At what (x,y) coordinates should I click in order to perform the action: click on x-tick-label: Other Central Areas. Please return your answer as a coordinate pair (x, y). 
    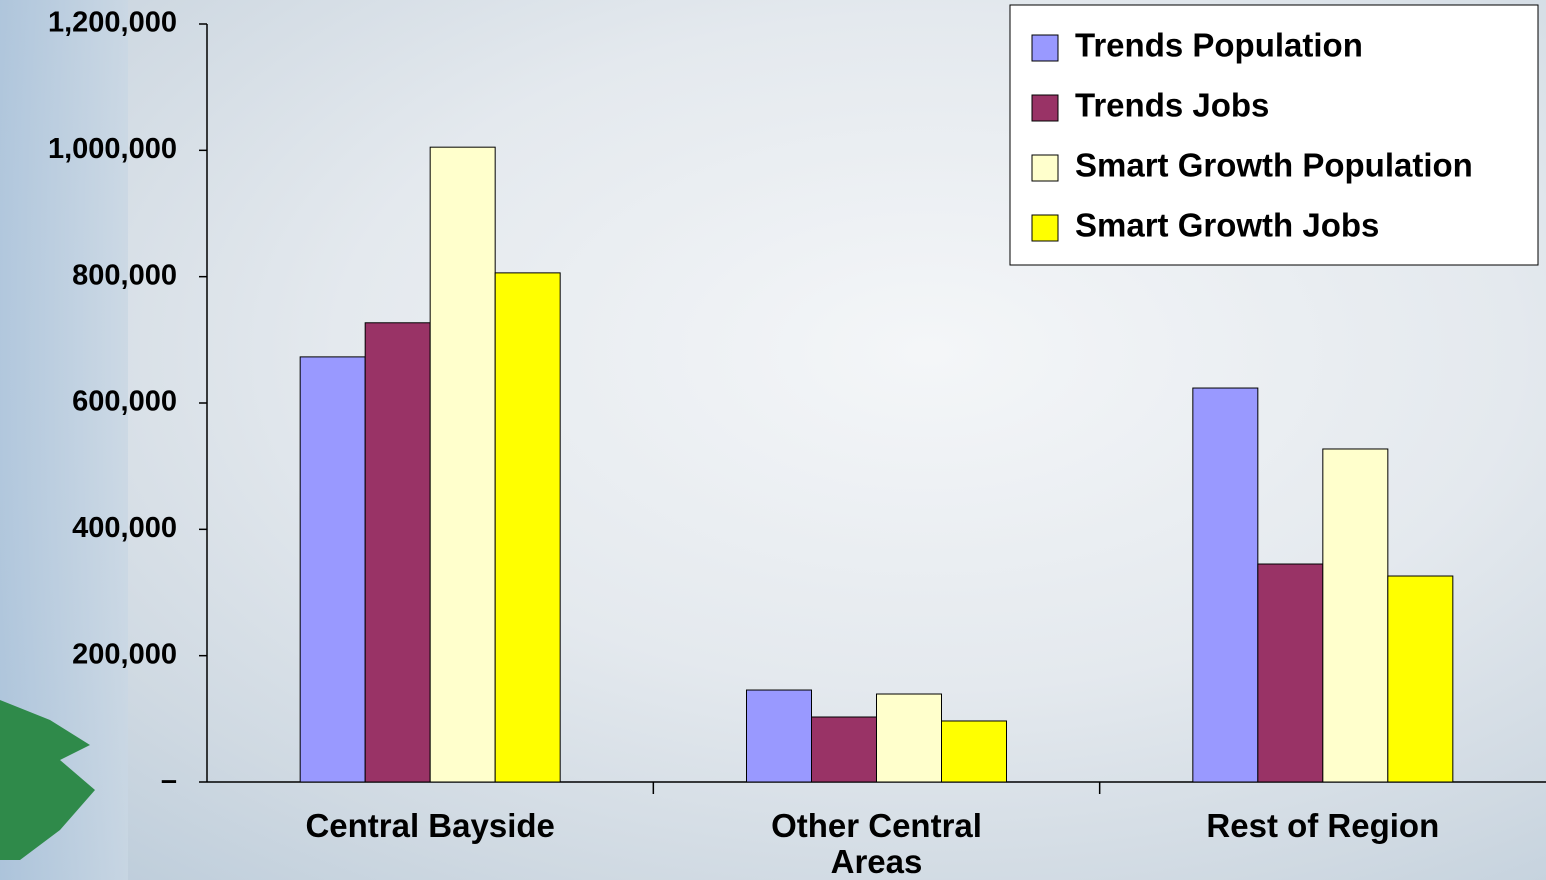
    Looking at the image, I should click on (876, 843).